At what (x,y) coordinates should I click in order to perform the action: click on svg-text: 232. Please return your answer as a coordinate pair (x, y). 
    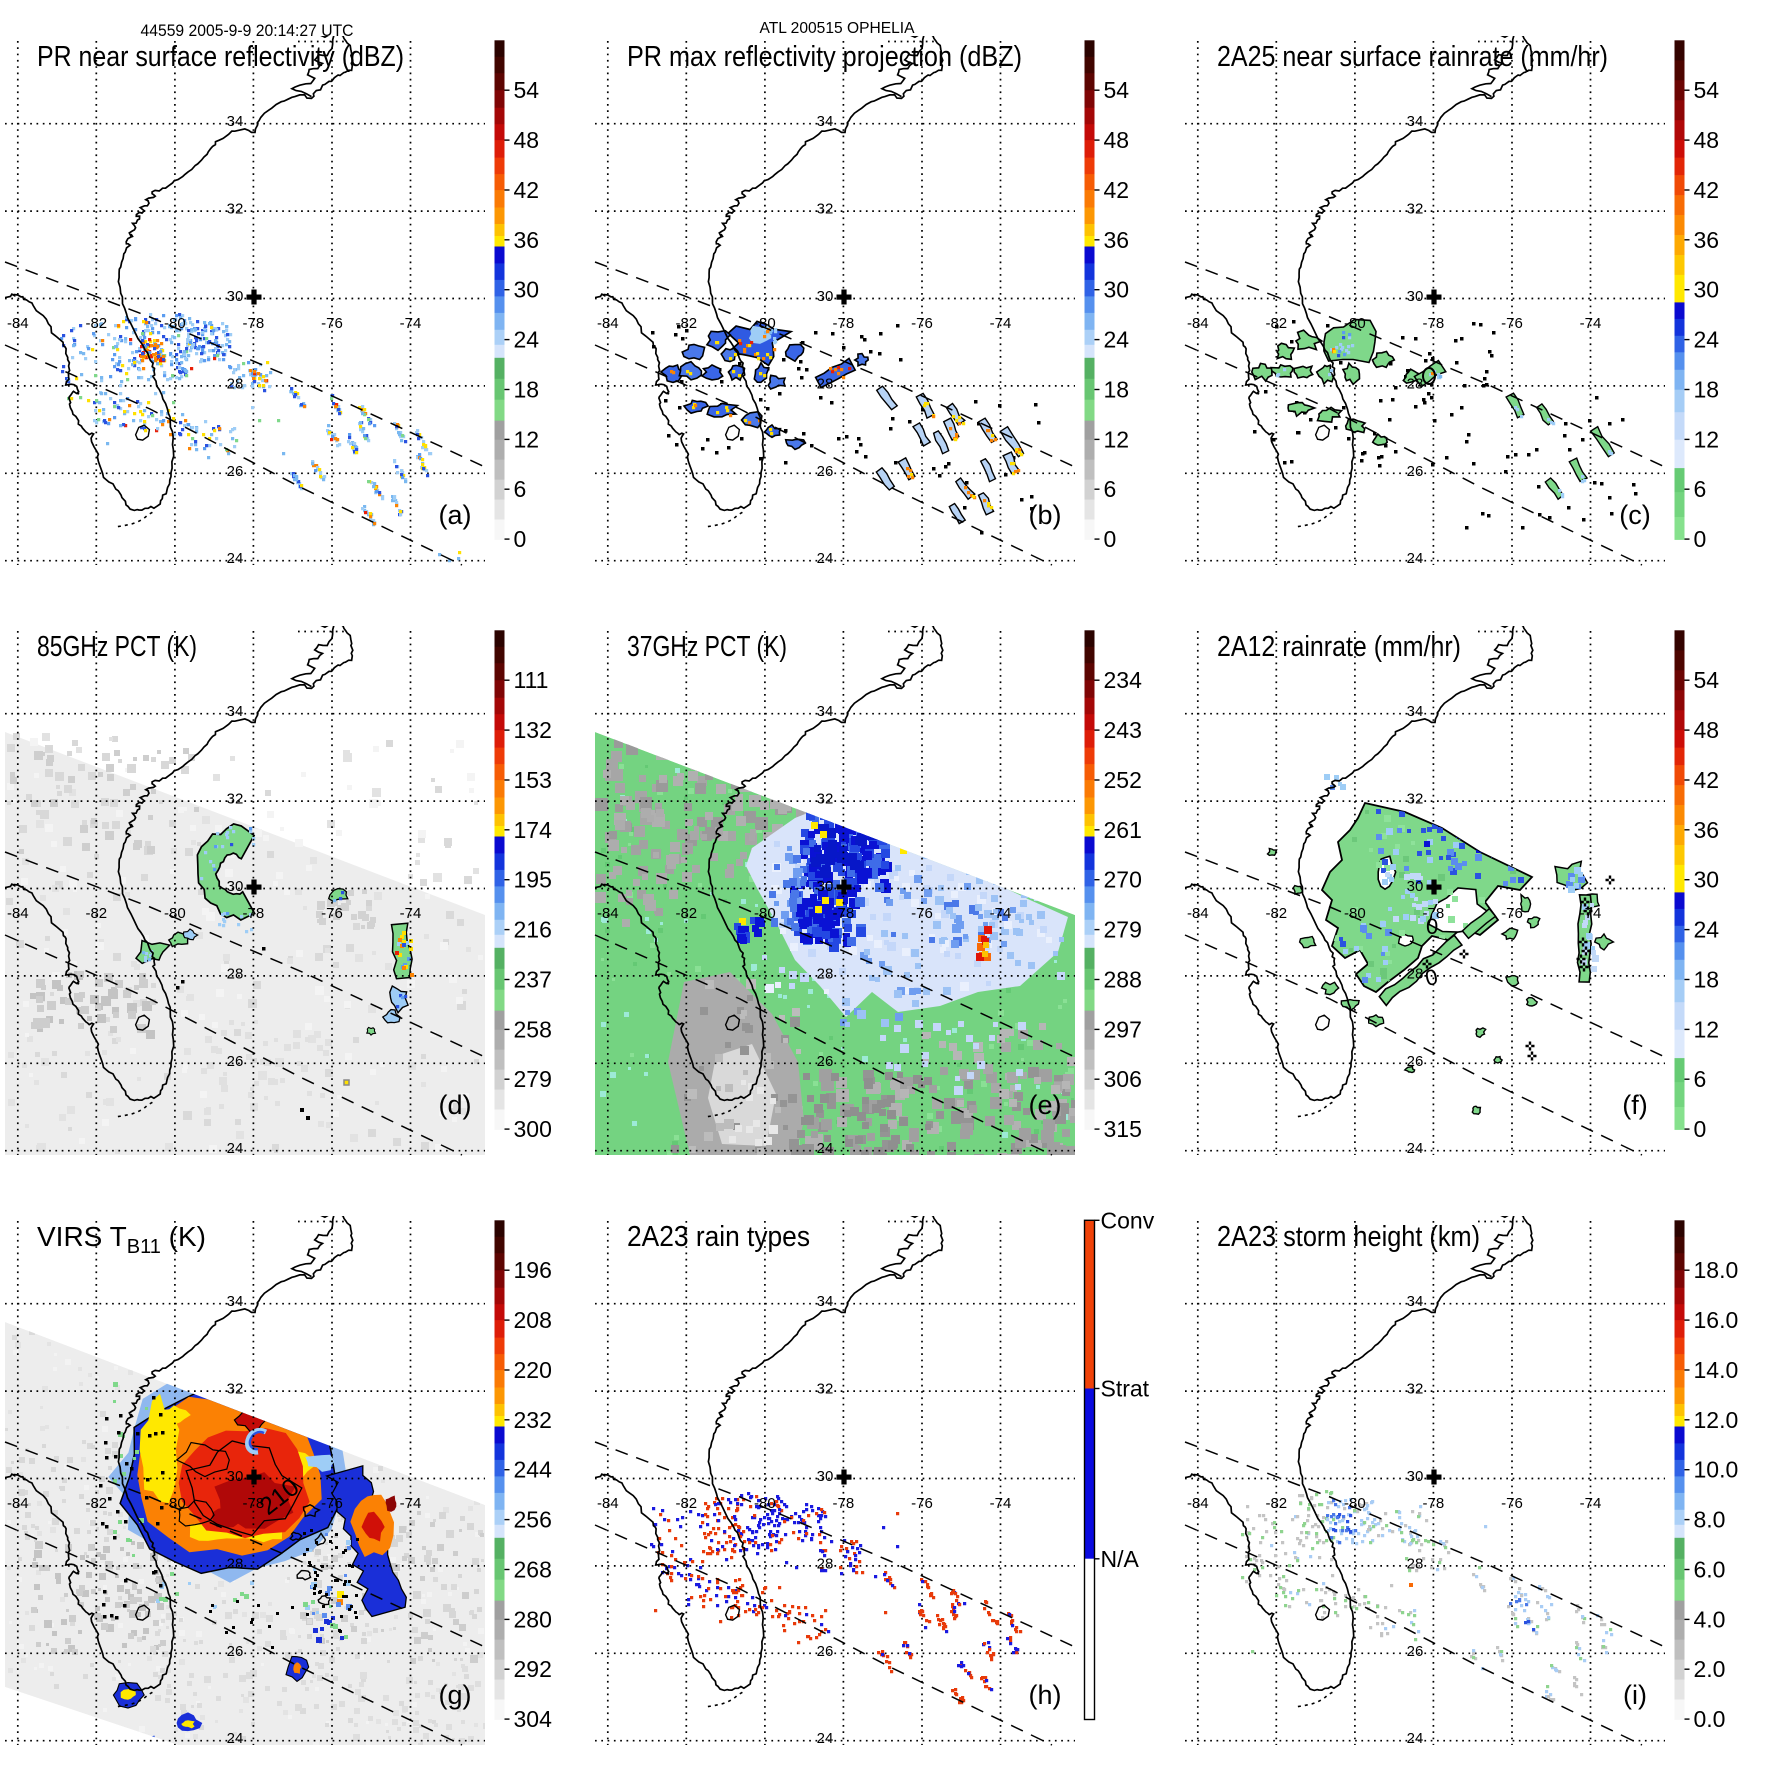
    Looking at the image, I should click on (533, 1420).